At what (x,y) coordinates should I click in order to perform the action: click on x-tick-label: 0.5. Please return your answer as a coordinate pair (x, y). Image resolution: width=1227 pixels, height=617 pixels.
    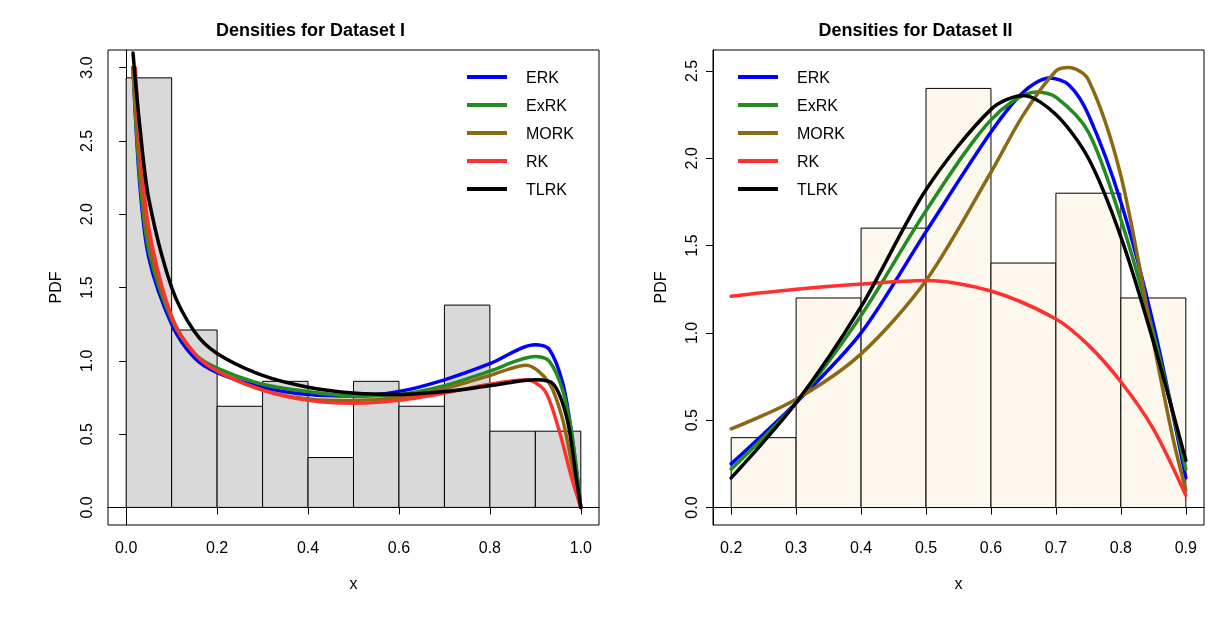
    Looking at the image, I should click on (926, 547).